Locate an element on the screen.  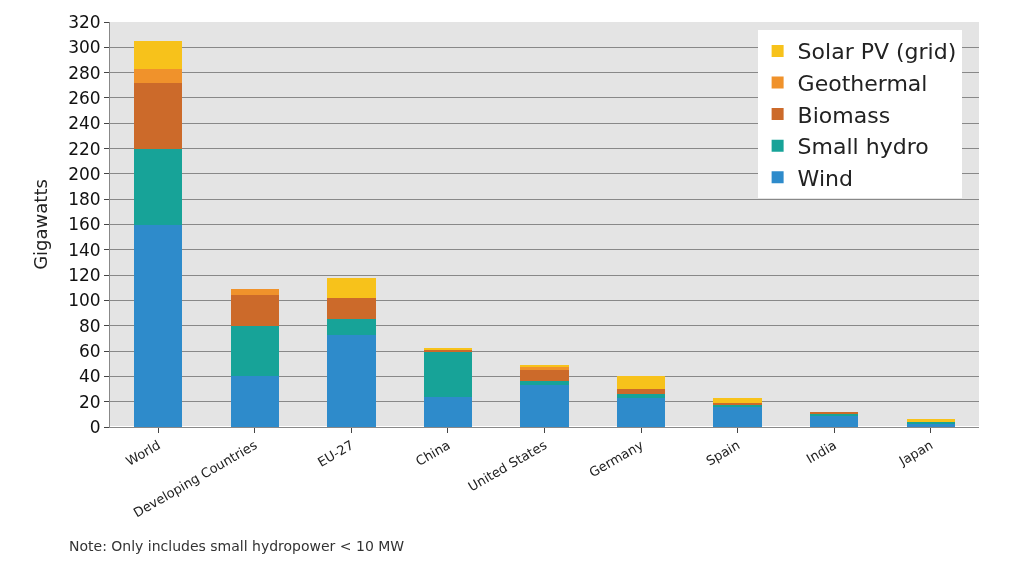
y-tick-label: 320 is located at coordinates (84, 21).